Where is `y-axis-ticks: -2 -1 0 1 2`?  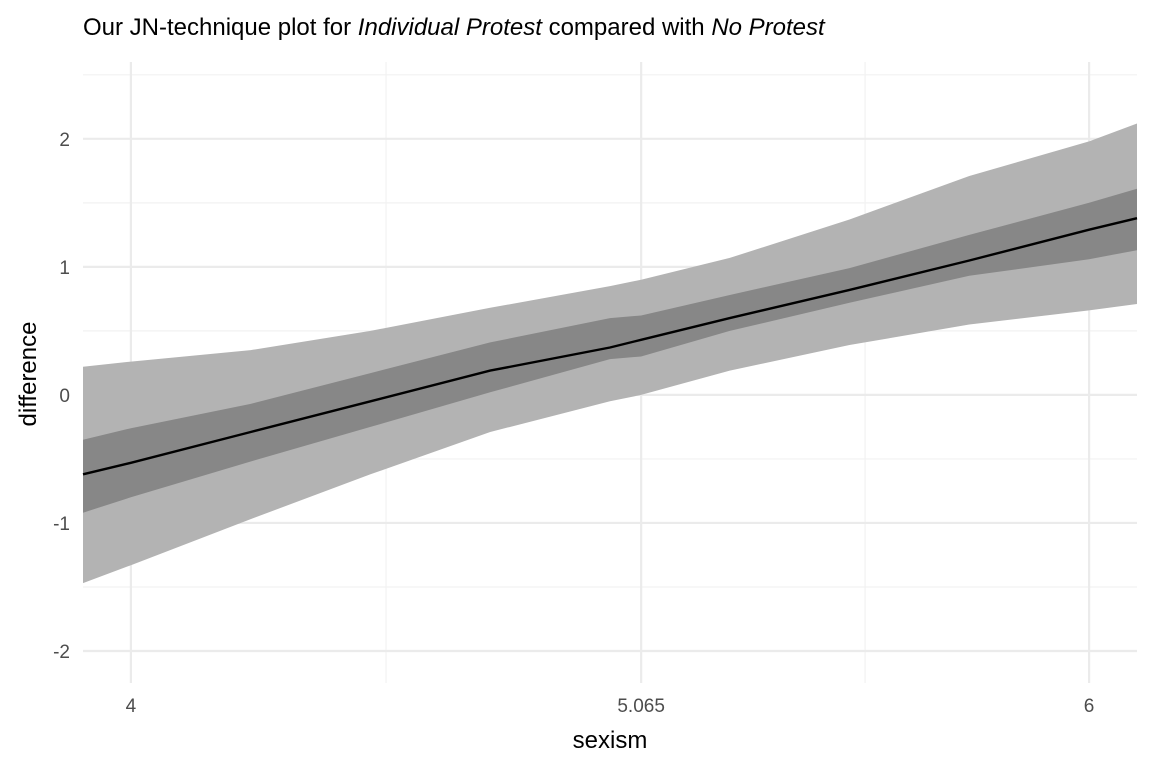 y-axis-ticks: -2 -1 0 1 2 is located at coordinates (61, 396).